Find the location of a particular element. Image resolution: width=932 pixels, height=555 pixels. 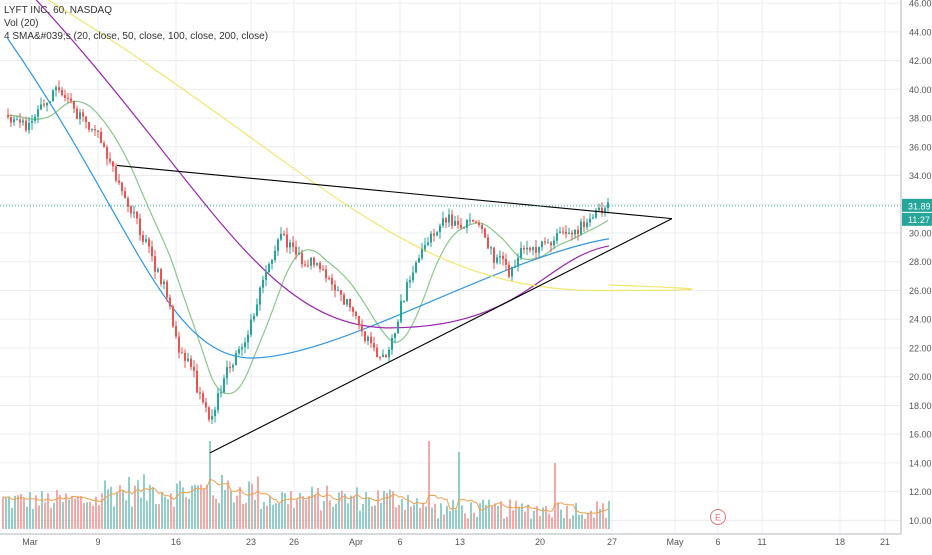

trendline-upper is located at coordinates (394, 192).